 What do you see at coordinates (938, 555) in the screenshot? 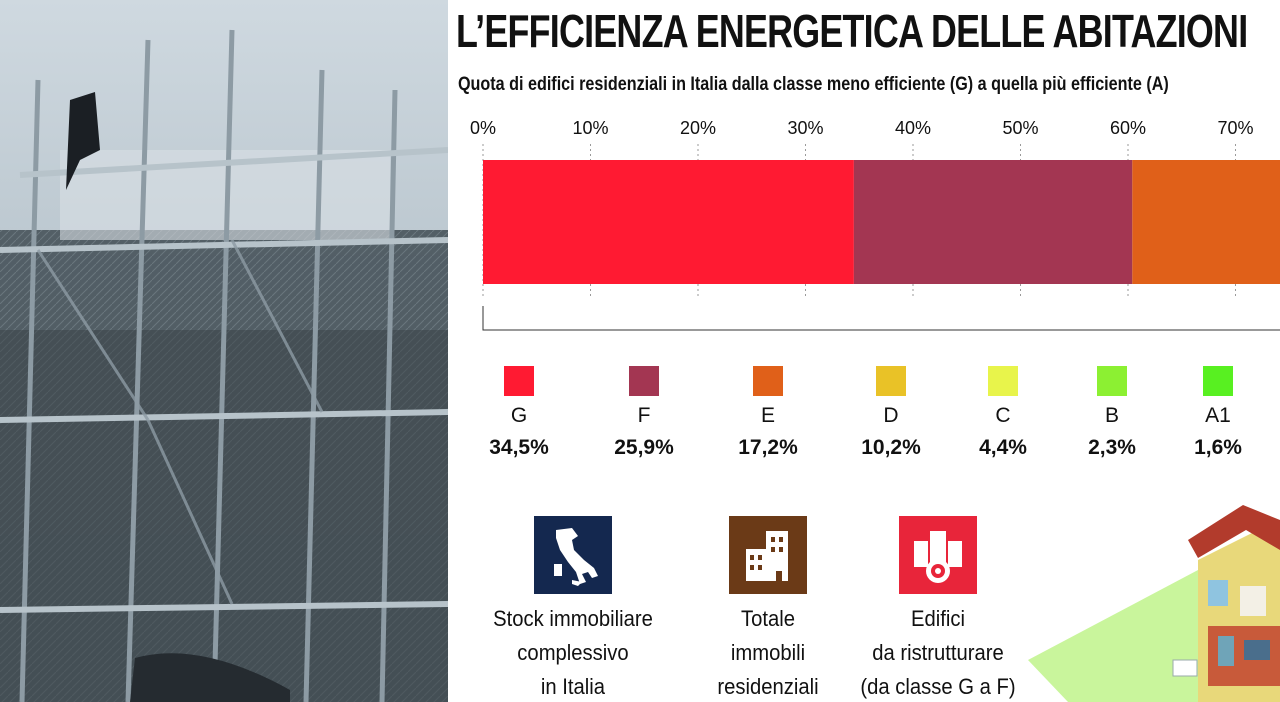
I see `buildings-gear-icon` at bounding box center [938, 555].